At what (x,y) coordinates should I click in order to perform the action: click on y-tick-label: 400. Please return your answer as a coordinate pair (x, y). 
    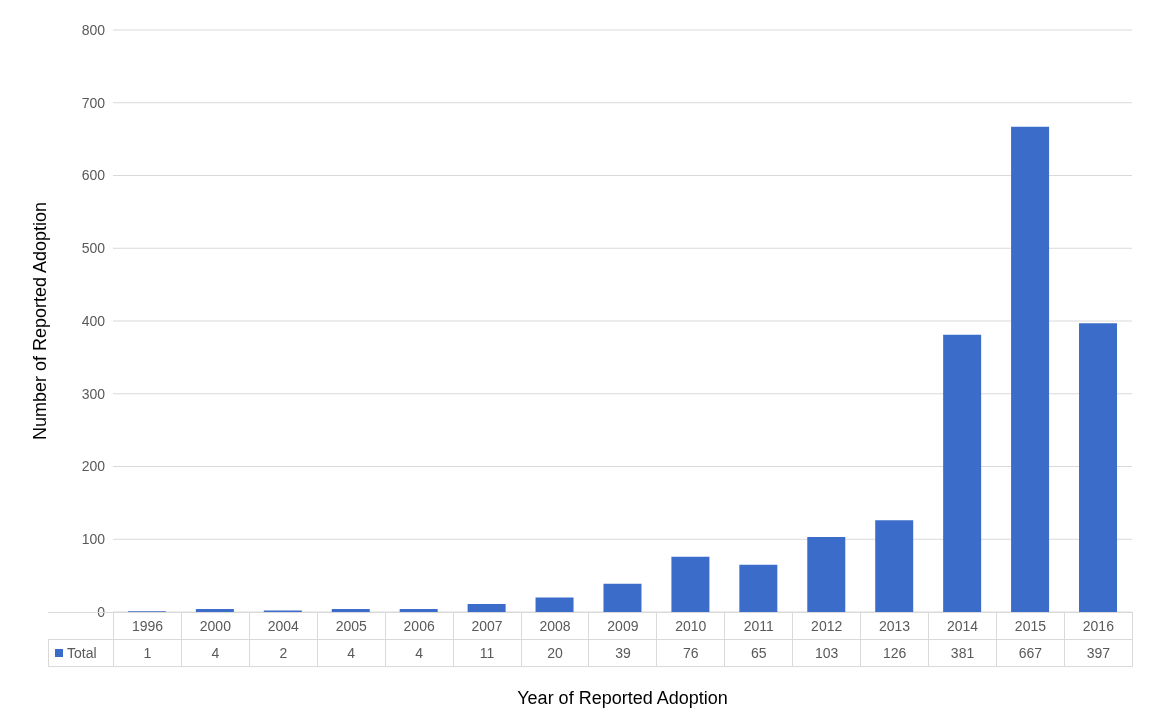
    Looking at the image, I should click on (93, 320).